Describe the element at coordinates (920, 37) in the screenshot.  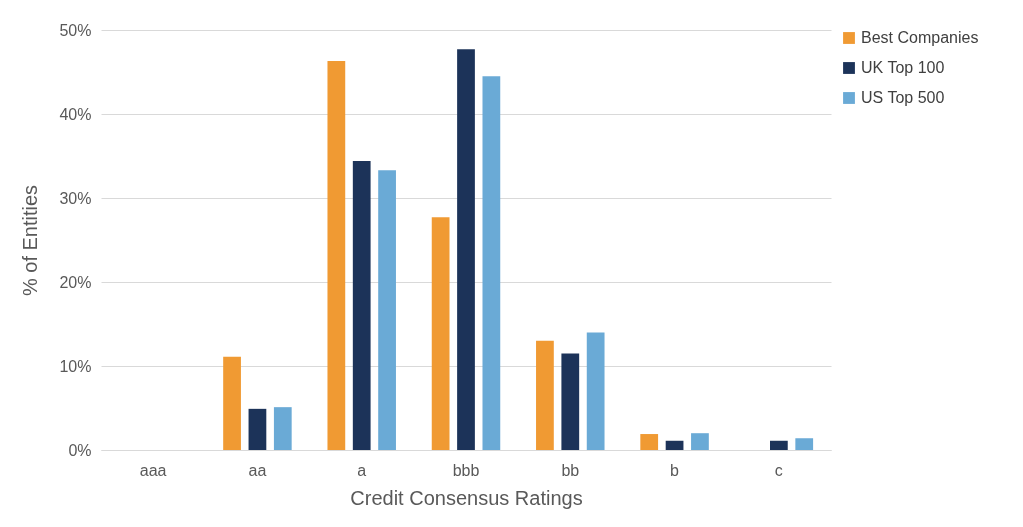
I see `legend-label: Best Companies` at that location.